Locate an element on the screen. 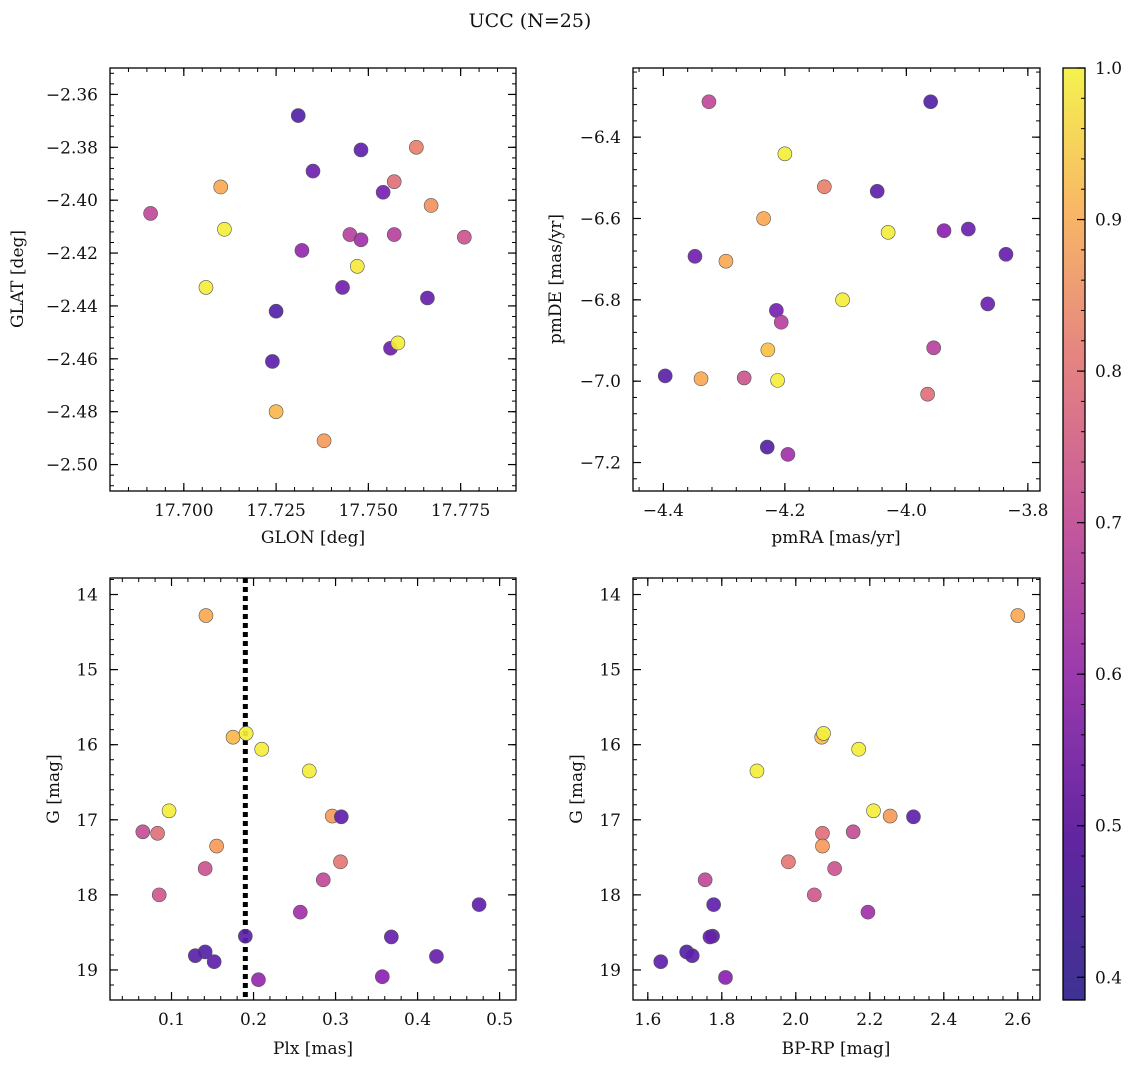  y-tick-label: −2.38 is located at coordinates (72, 148).